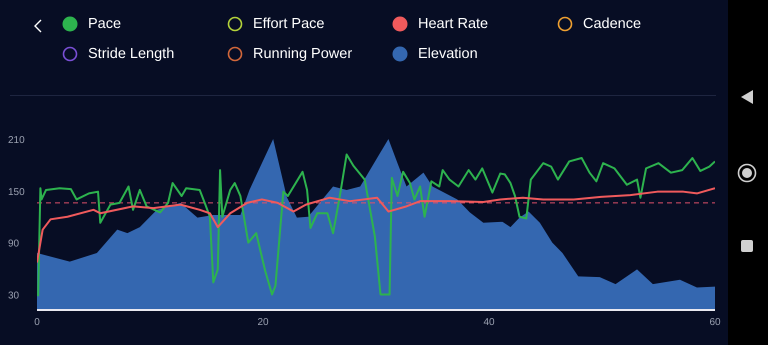 The width and height of the screenshot is (768, 345). What do you see at coordinates (302, 54) in the screenshot?
I see `legend-label: Running Power` at bounding box center [302, 54].